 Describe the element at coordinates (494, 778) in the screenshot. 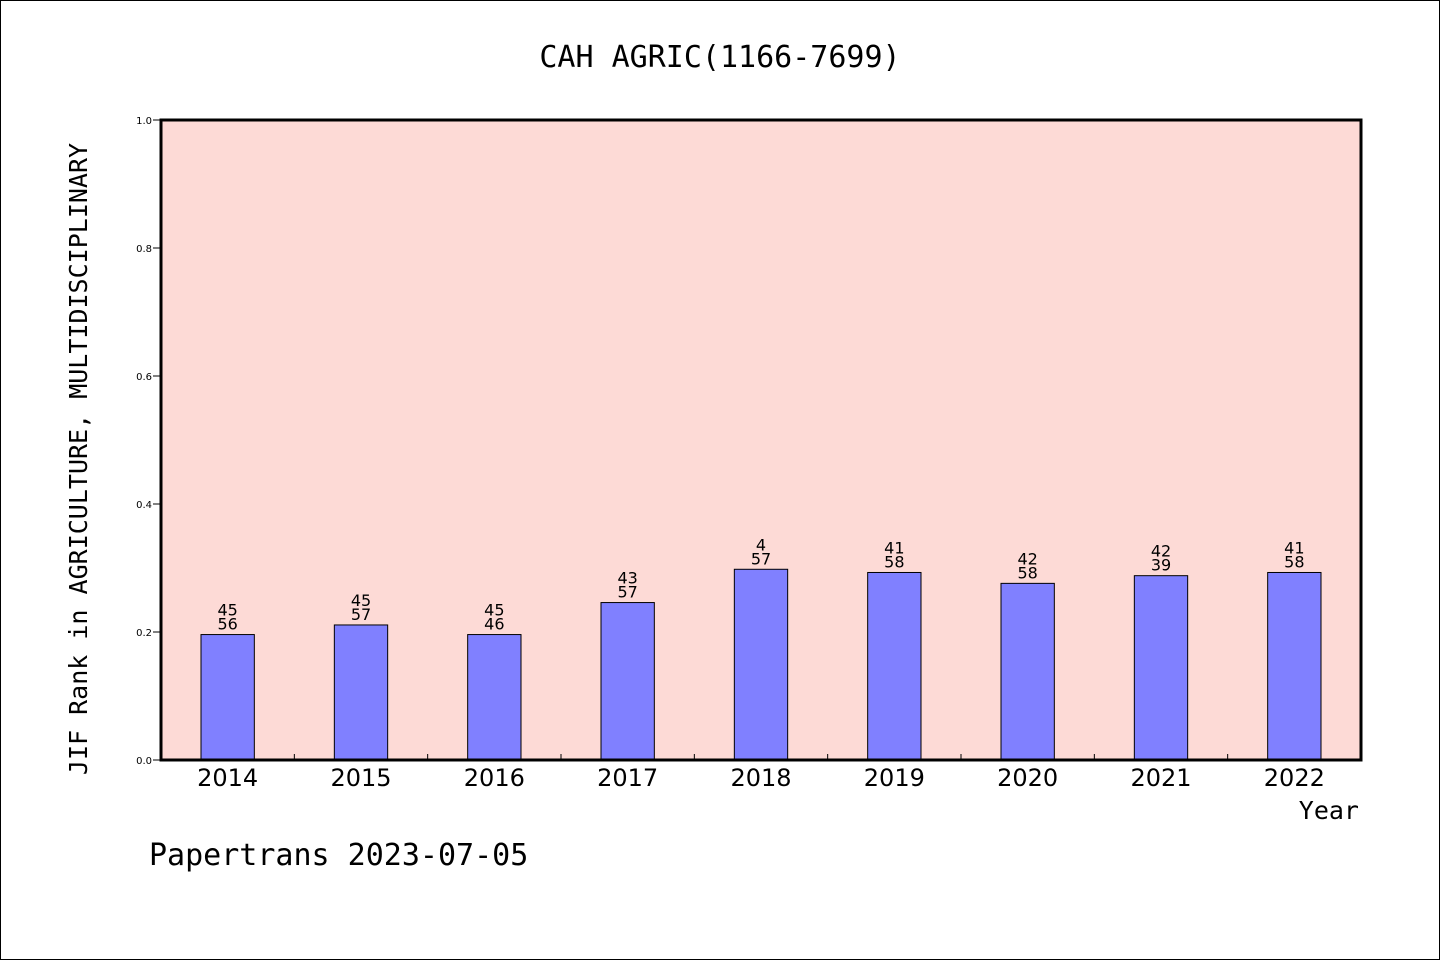

I see `x-tick-label-2016: 2016` at that location.